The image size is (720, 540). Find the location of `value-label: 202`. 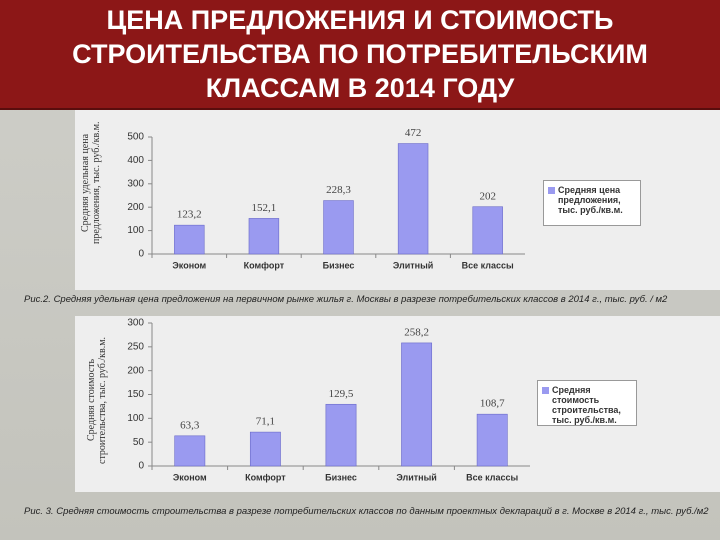

value-label: 202 is located at coordinates (487, 196).